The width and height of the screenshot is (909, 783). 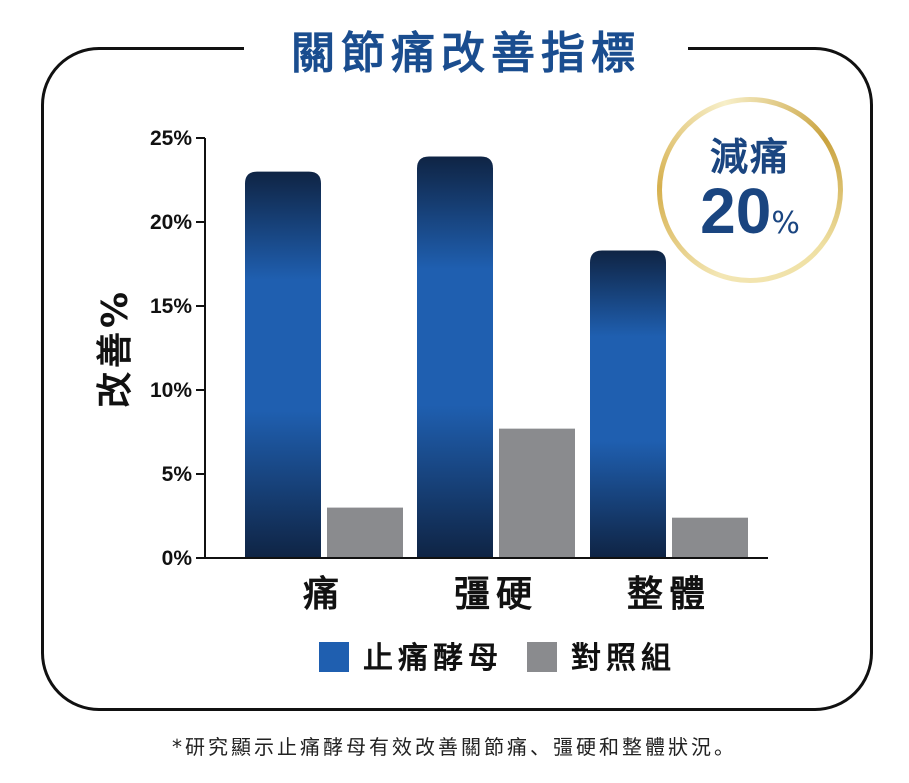 What do you see at coordinates (669, 594) in the screenshot?
I see `x-tick-label: 整體` at bounding box center [669, 594].